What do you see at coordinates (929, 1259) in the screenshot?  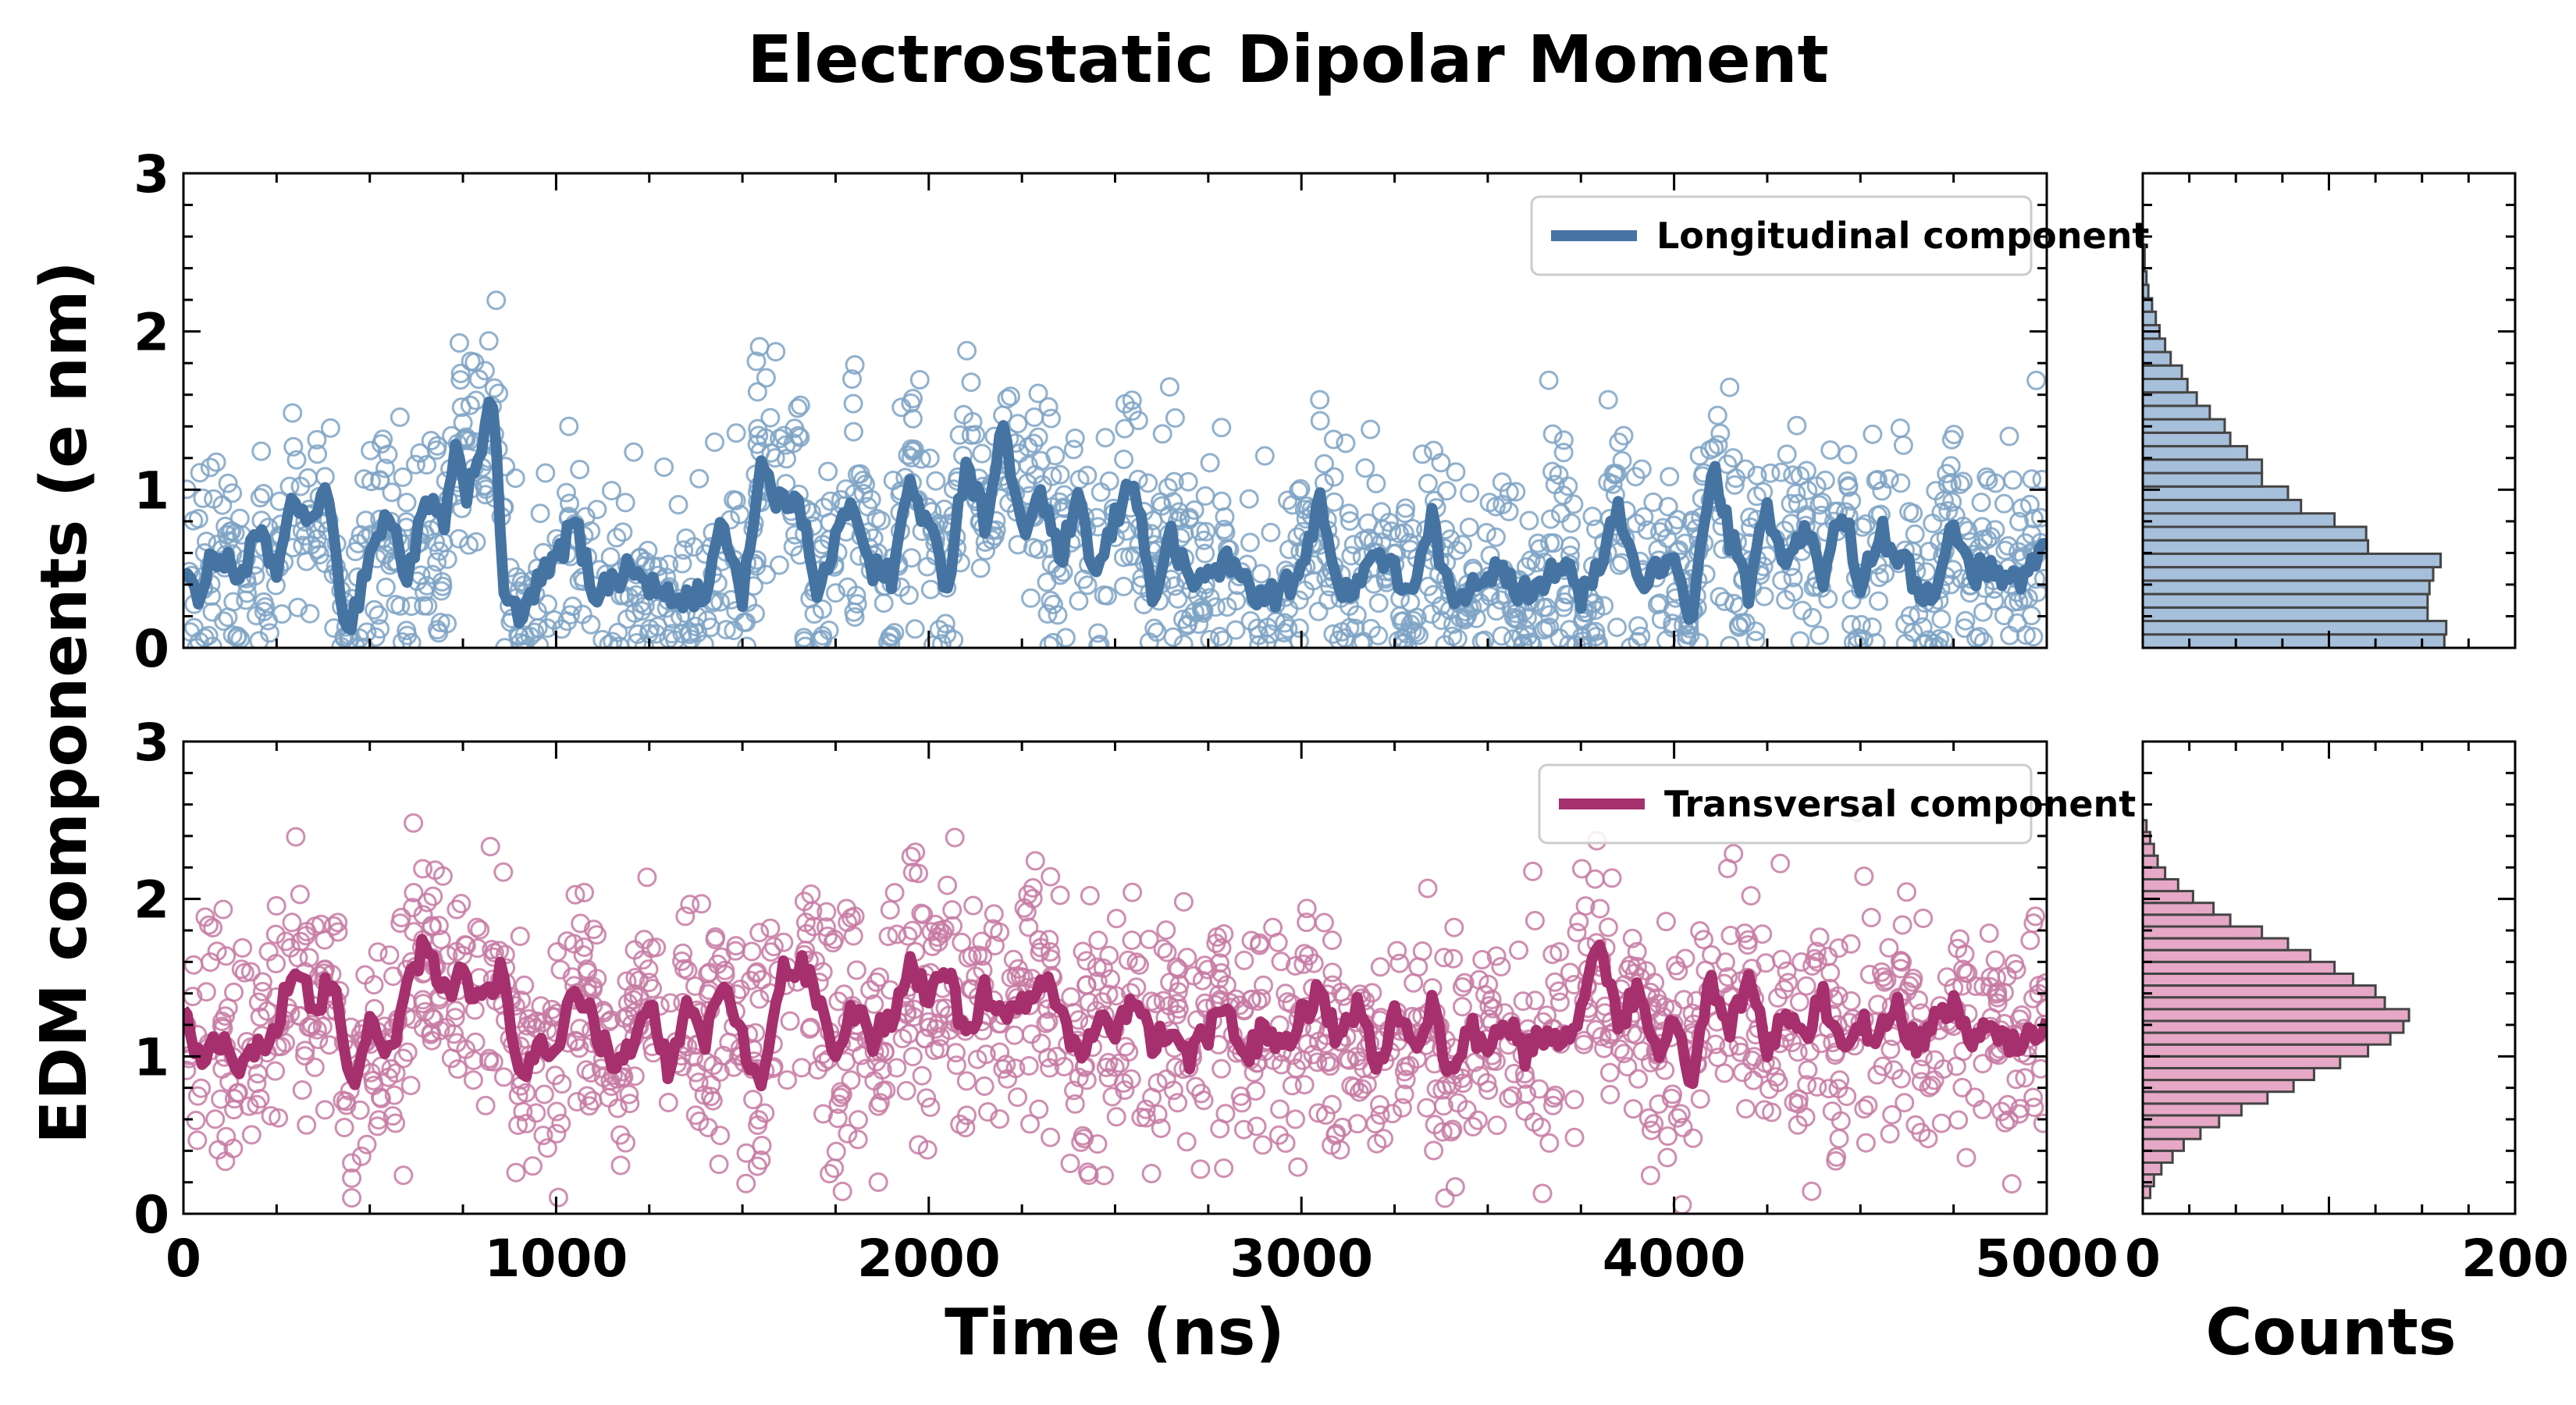 I see `x-tick-label: 2000` at bounding box center [929, 1259].